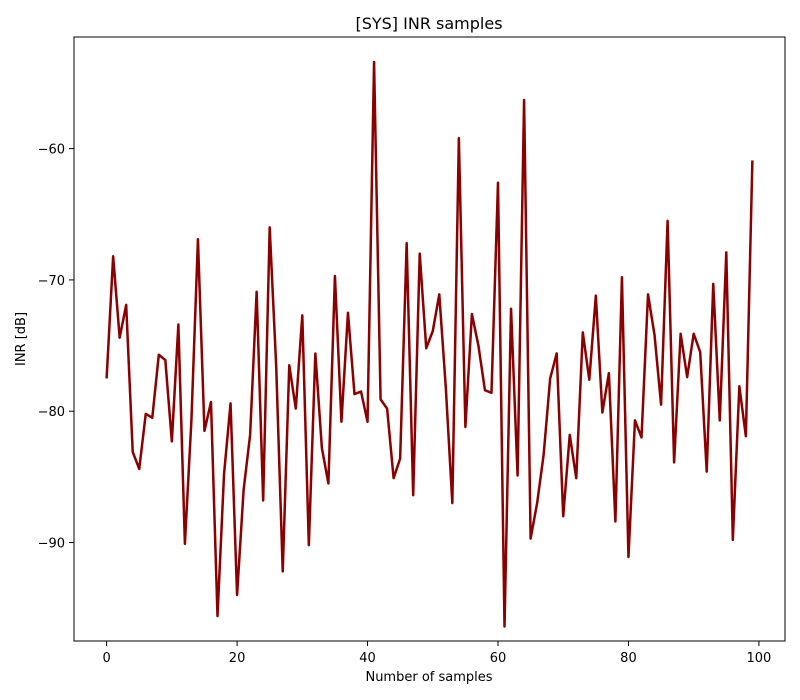 Image resolution: width=800 pixels, height=700 pixels. Describe the element at coordinates (51, 544) in the screenshot. I see `y-tick-label: −90` at that location.